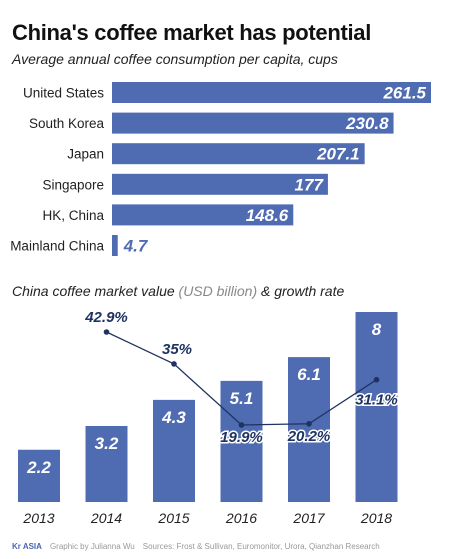  What do you see at coordinates (404, 93) in the screenshot?
I see `consumption-value-label: 261.5` at bounding box center [404, 93].